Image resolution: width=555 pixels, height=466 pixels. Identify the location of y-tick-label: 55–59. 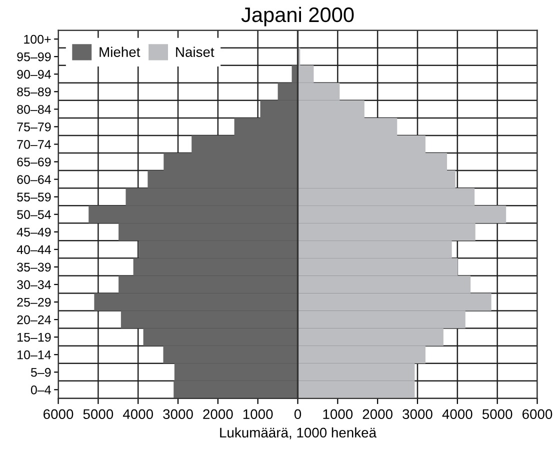
(34, 197).